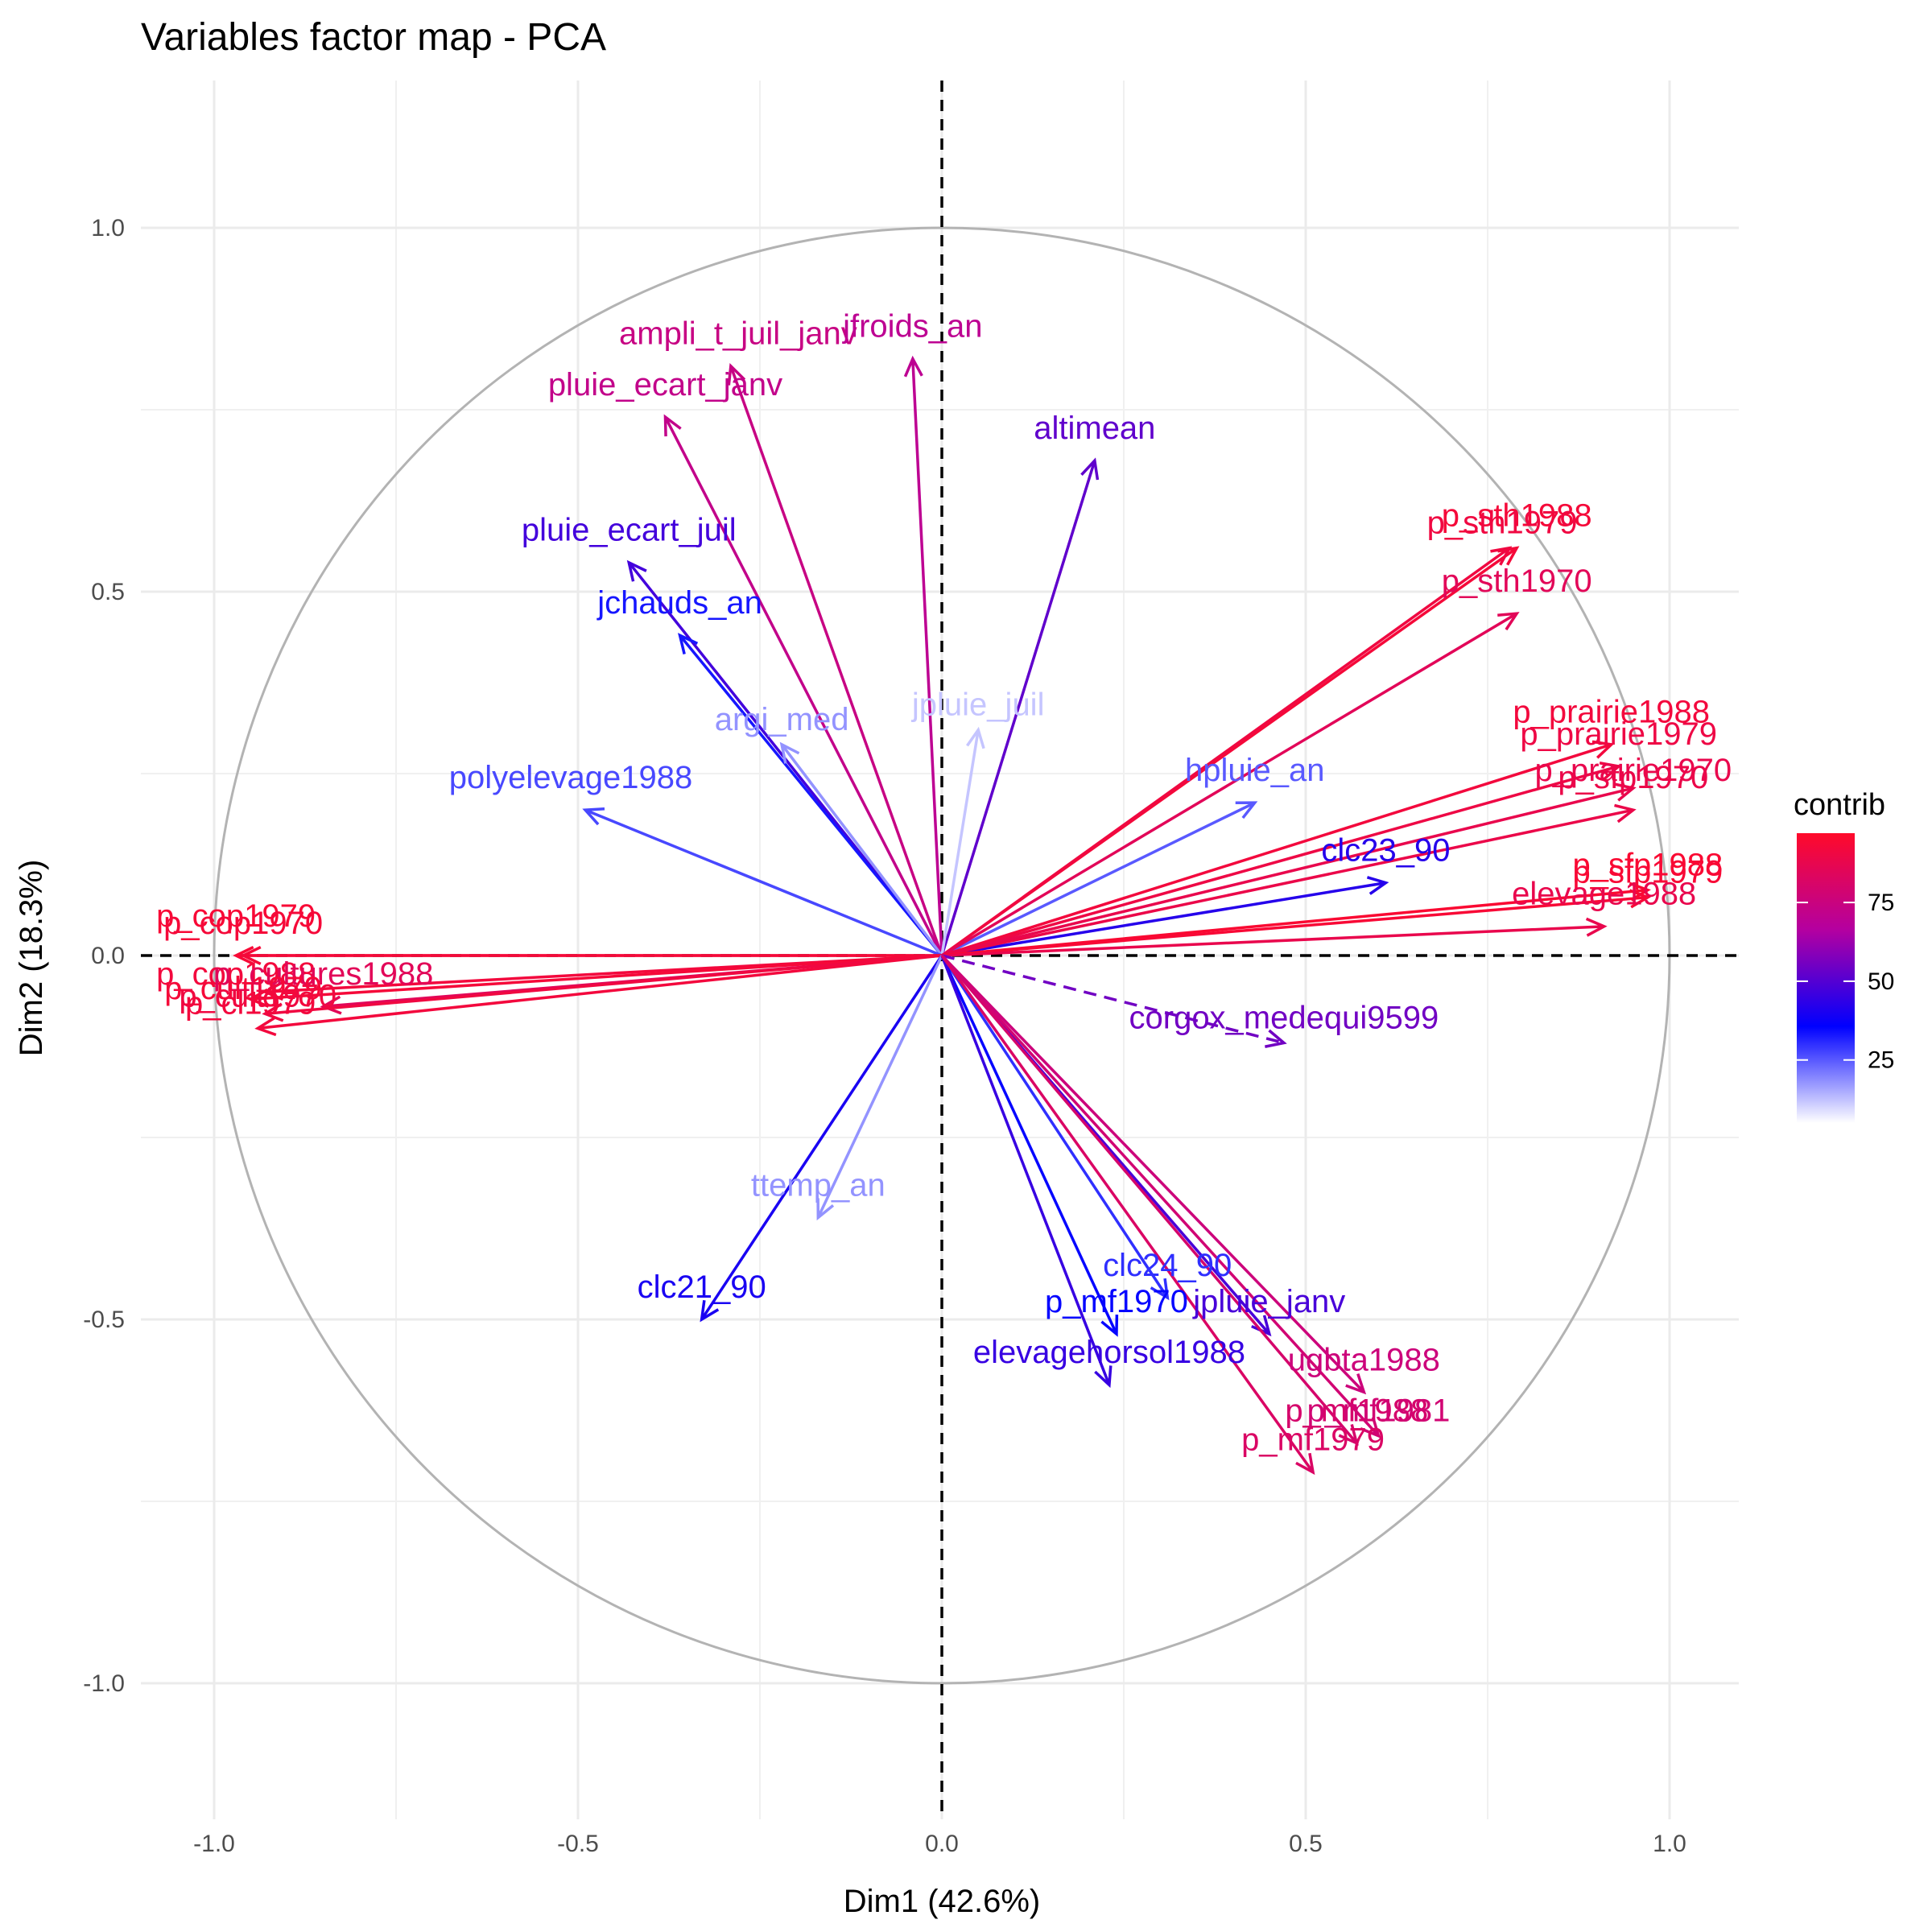  Describe the element at coordinates (1633, 777) in the screenshot. I see `variable-label-p_sfp1970: p_sfp1970` at that location.